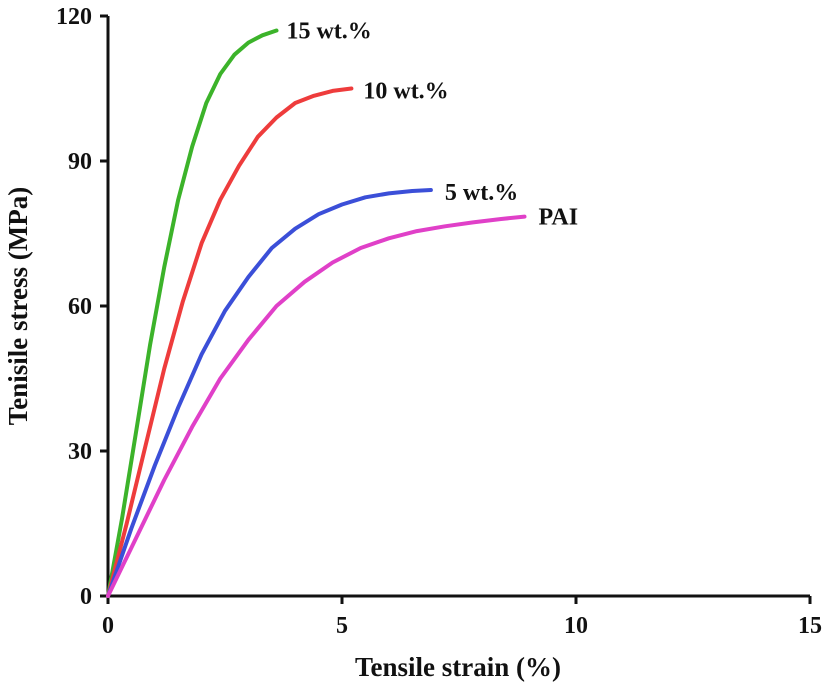 The image size is (827, 690). I want to click on series-label: 5 wt.%, so click(481, 193).